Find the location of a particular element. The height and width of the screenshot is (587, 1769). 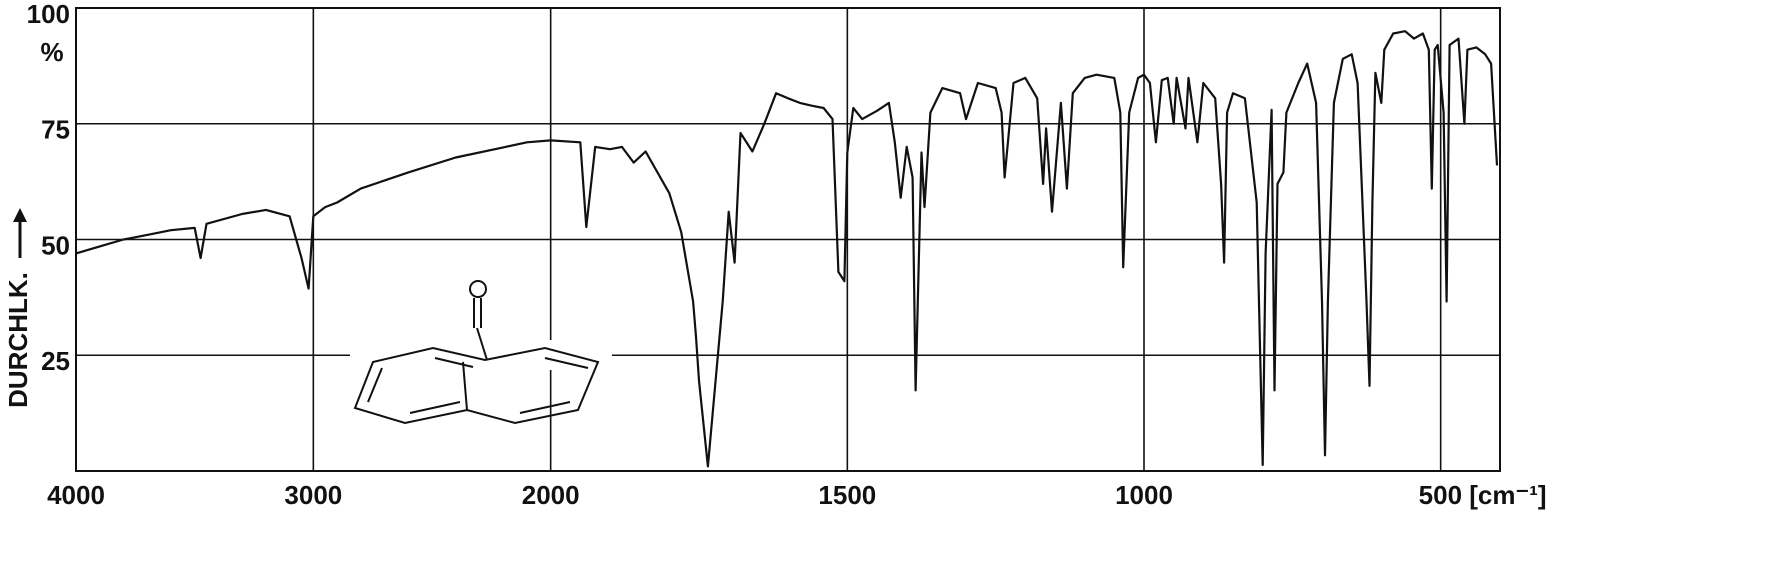

y-tick-label: 100 is located at coordinates (48, 14).